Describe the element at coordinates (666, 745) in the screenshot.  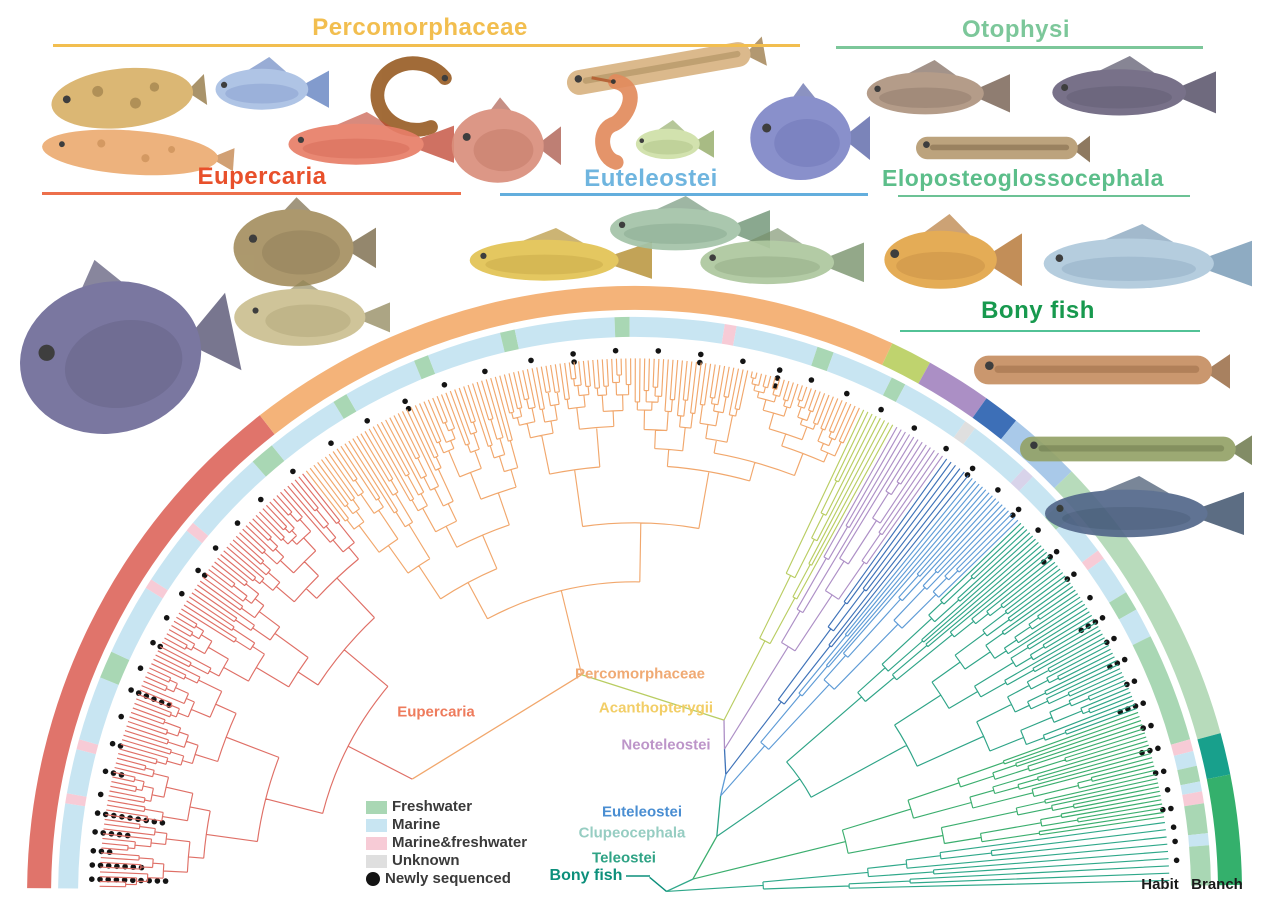
I see `clade-label-neoteleostei: Neoteleostei` at that location.